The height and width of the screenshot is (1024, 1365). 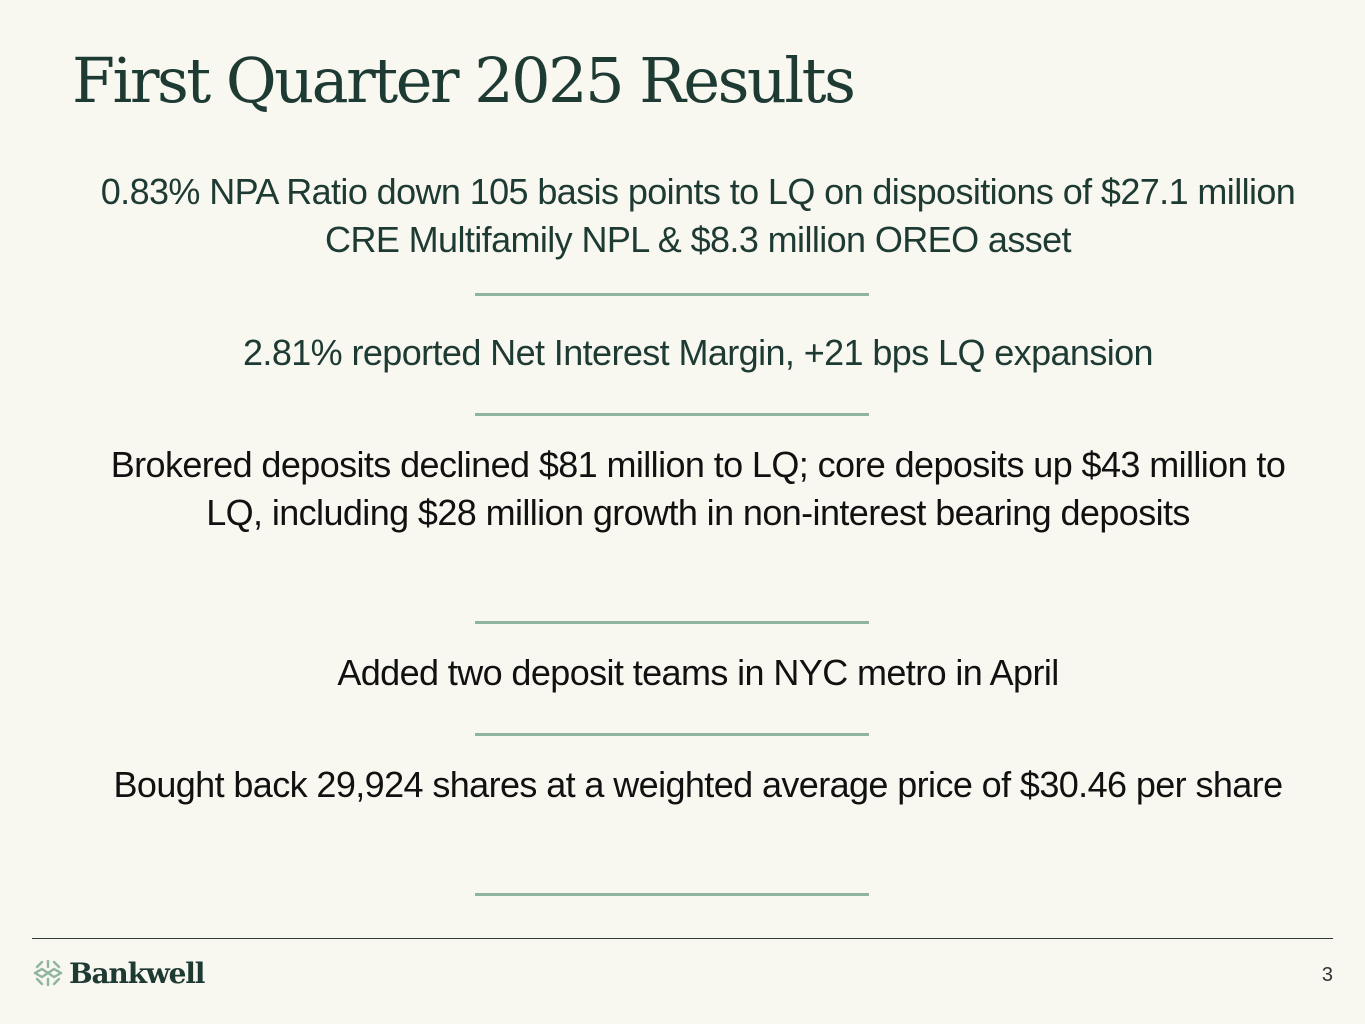 I want to click on page-number: 3, so click(x=1327, y=975).